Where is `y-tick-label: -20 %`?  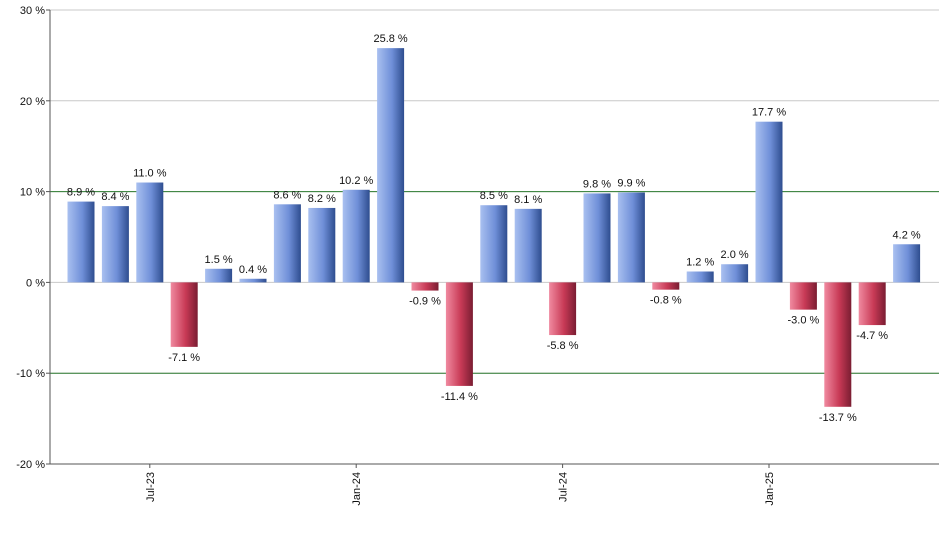 y-tick-label: -20 % is located at coordinates (30, 465).